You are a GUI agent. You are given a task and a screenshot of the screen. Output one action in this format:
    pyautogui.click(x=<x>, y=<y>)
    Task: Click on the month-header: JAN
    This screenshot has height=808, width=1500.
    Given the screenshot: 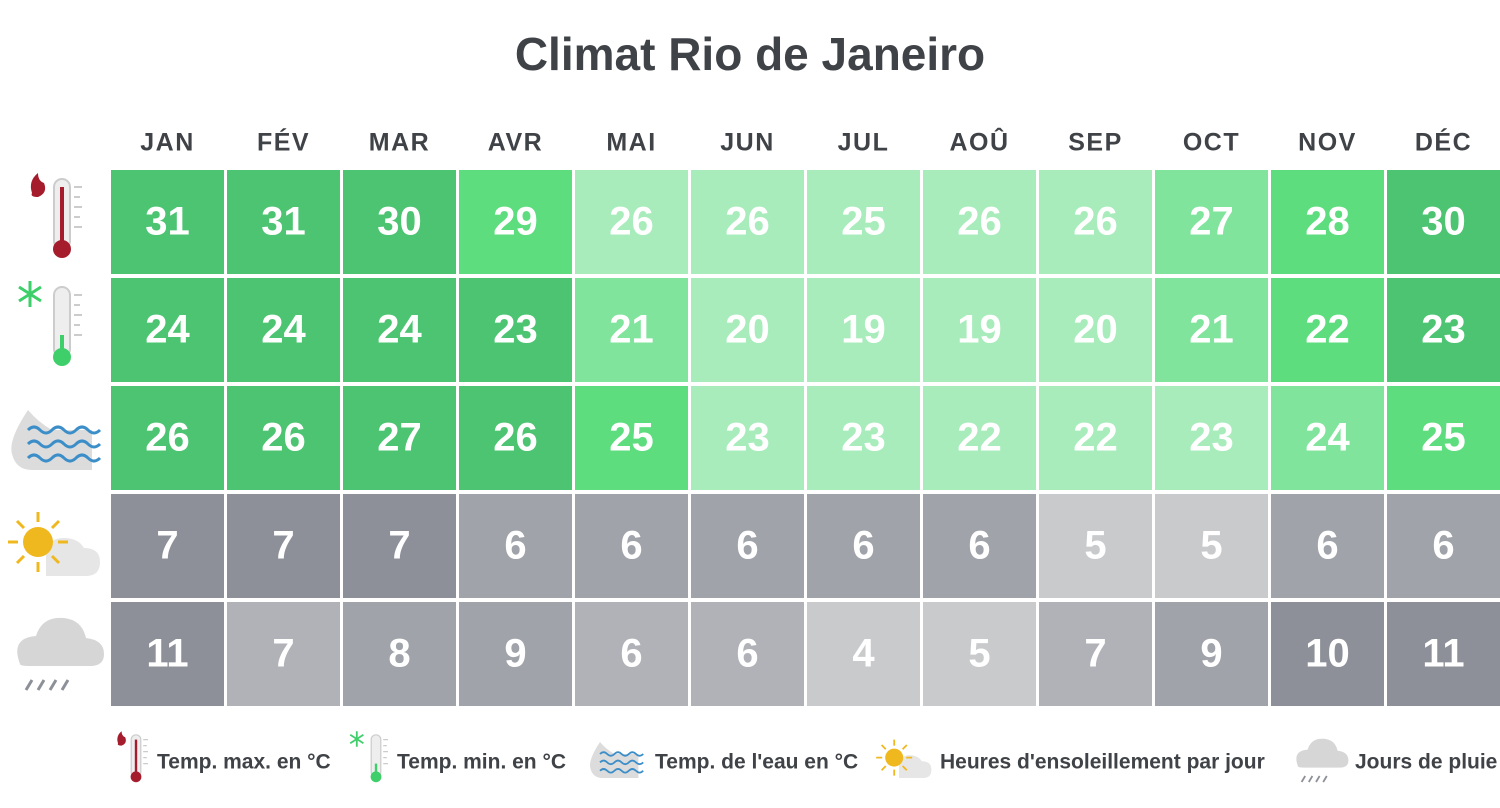 What is the action you would take?
    pyautogui.click(x=167, y=143)
    